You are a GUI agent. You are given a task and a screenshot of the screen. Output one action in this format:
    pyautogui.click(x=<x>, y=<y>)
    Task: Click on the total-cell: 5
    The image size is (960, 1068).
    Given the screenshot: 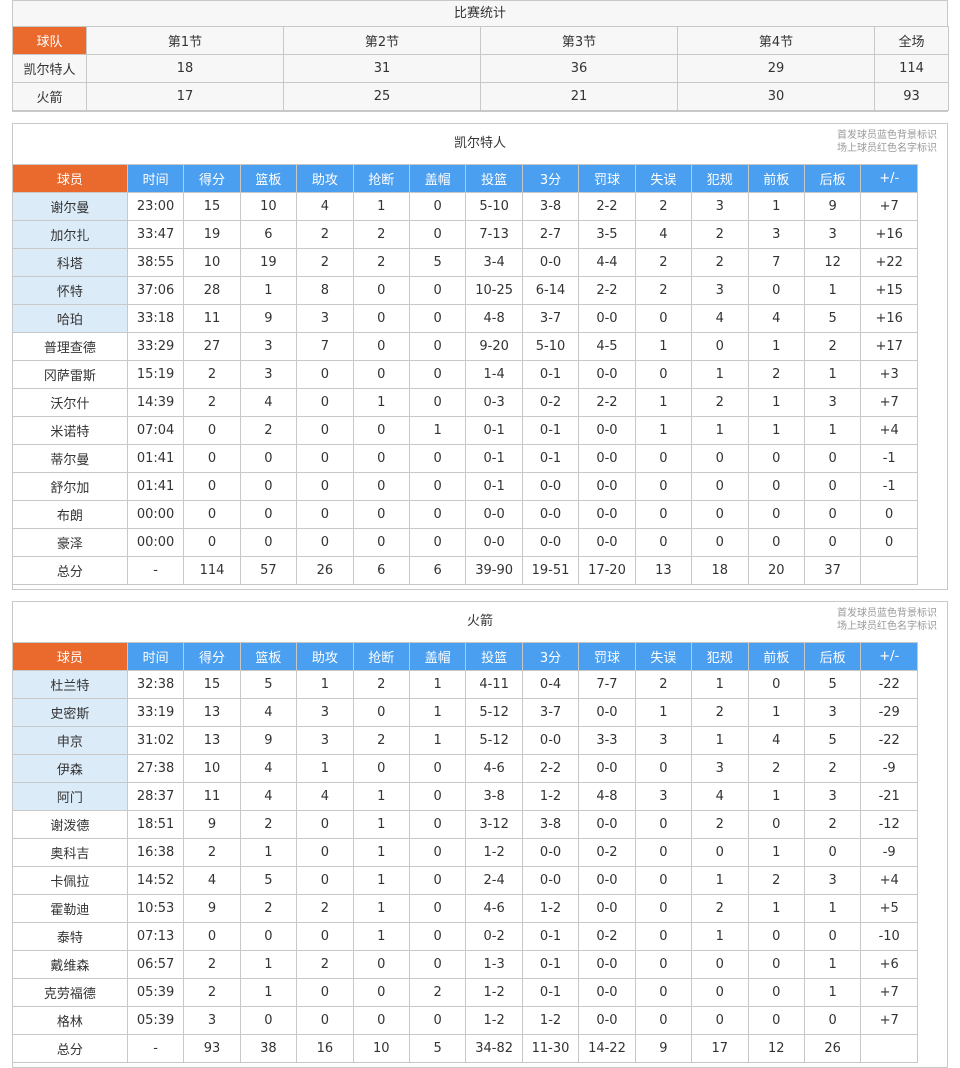 What is the action you would take?
    pyautogui.click(x=437, y=1048)
    